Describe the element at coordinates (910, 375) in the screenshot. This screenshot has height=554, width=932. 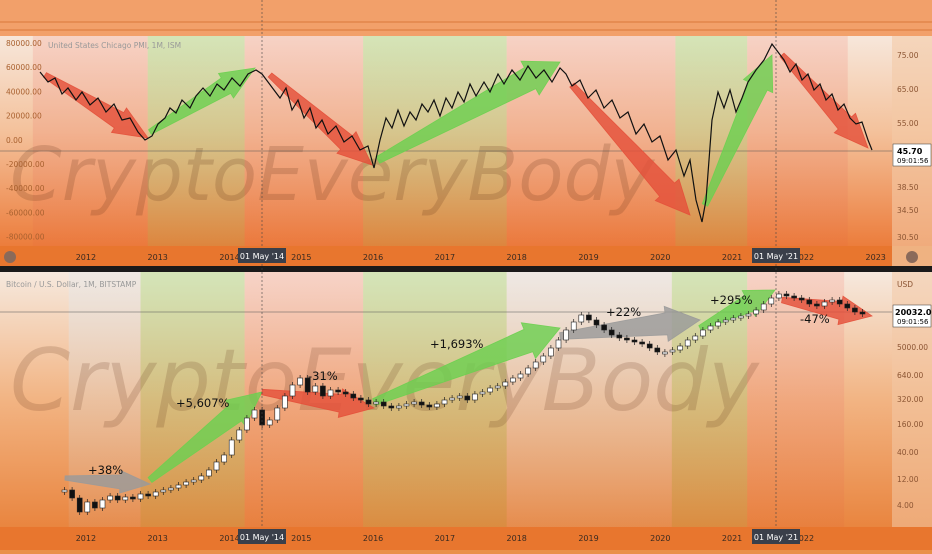
I see `bottom-y-tick: 640.00` at that location.